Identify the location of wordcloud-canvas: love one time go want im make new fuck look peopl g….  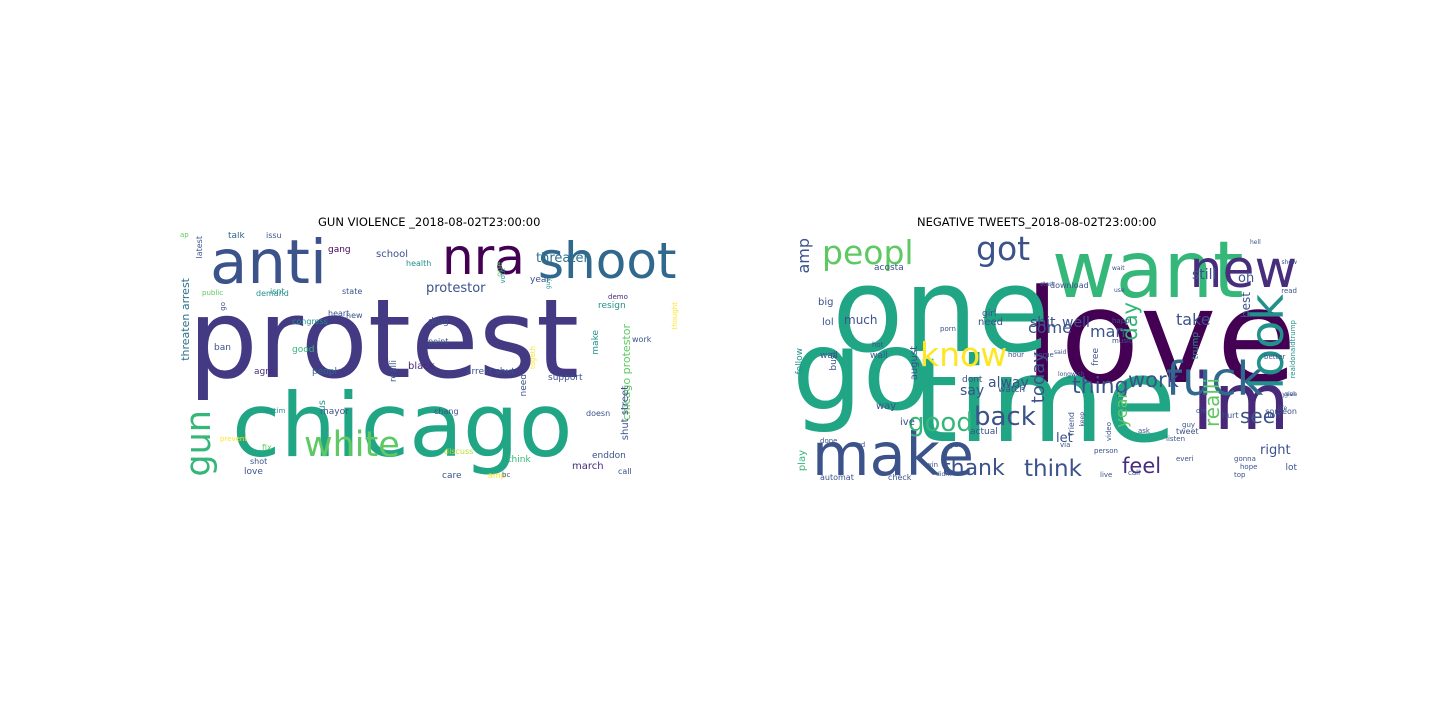
(1044, 358).